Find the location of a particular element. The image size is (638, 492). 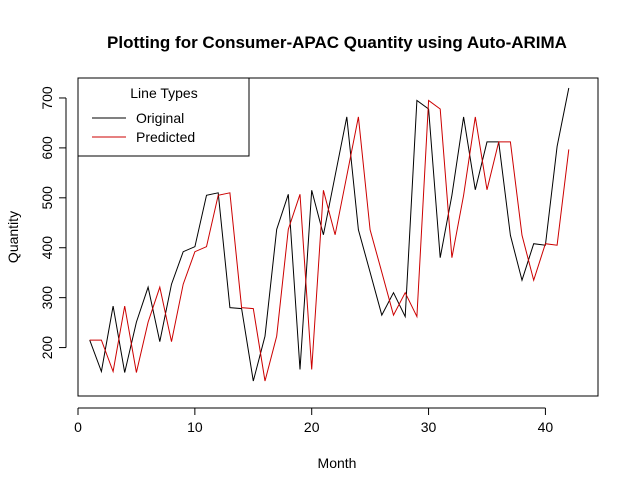

x-axis: 0 10 20 30 40 is located at coordinates (314, 421).